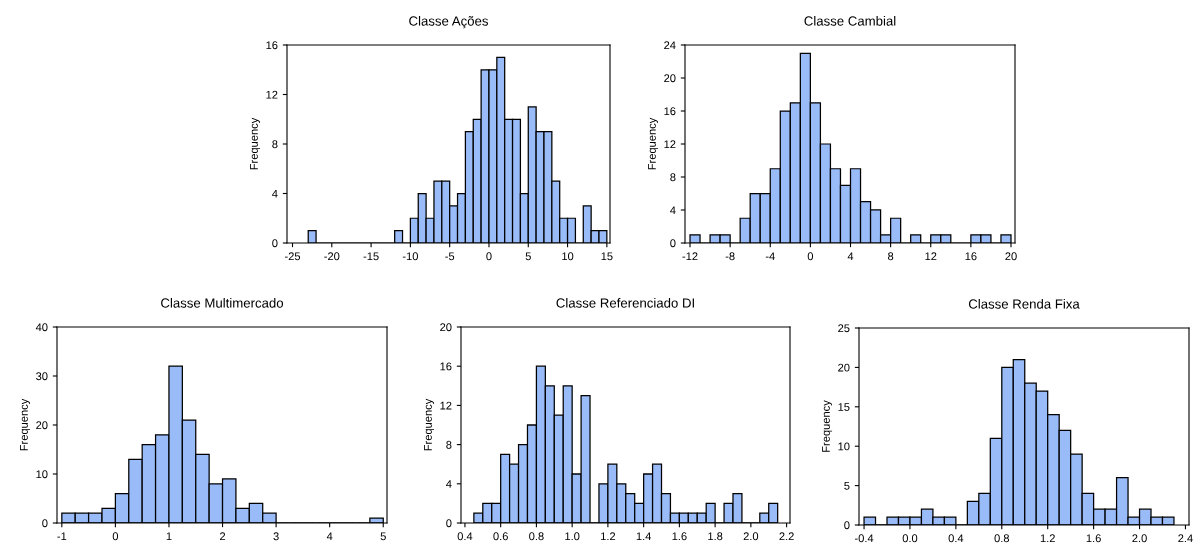 The height and width of the screenshot is (546, 1202). What do you see at coordinates (568, 256) in the screenshot?
I see `x-tick-label: 10` at bounding box center [568, 256].